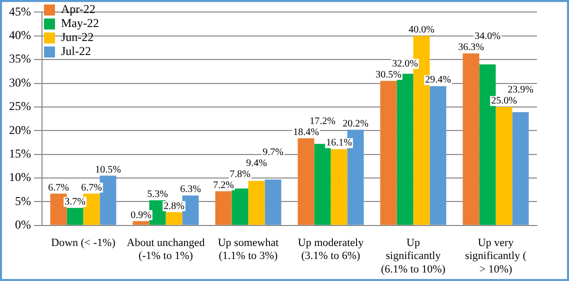  Describe the element at coordinates (78, 9) in the screenshot. I see `legend-label: Apr-22` at that location.